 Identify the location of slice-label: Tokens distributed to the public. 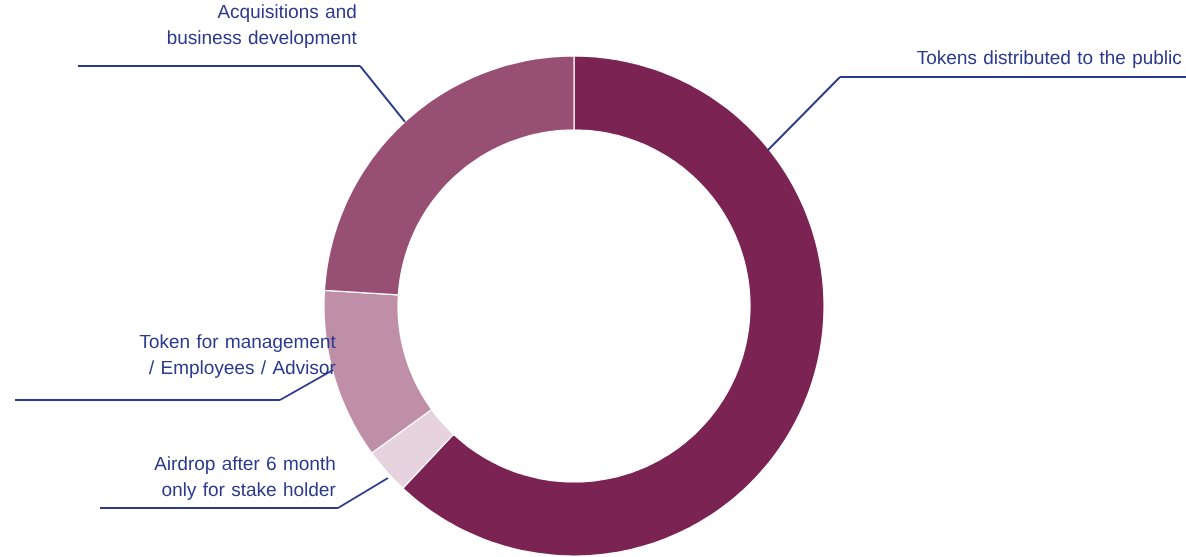
(1049, 59).